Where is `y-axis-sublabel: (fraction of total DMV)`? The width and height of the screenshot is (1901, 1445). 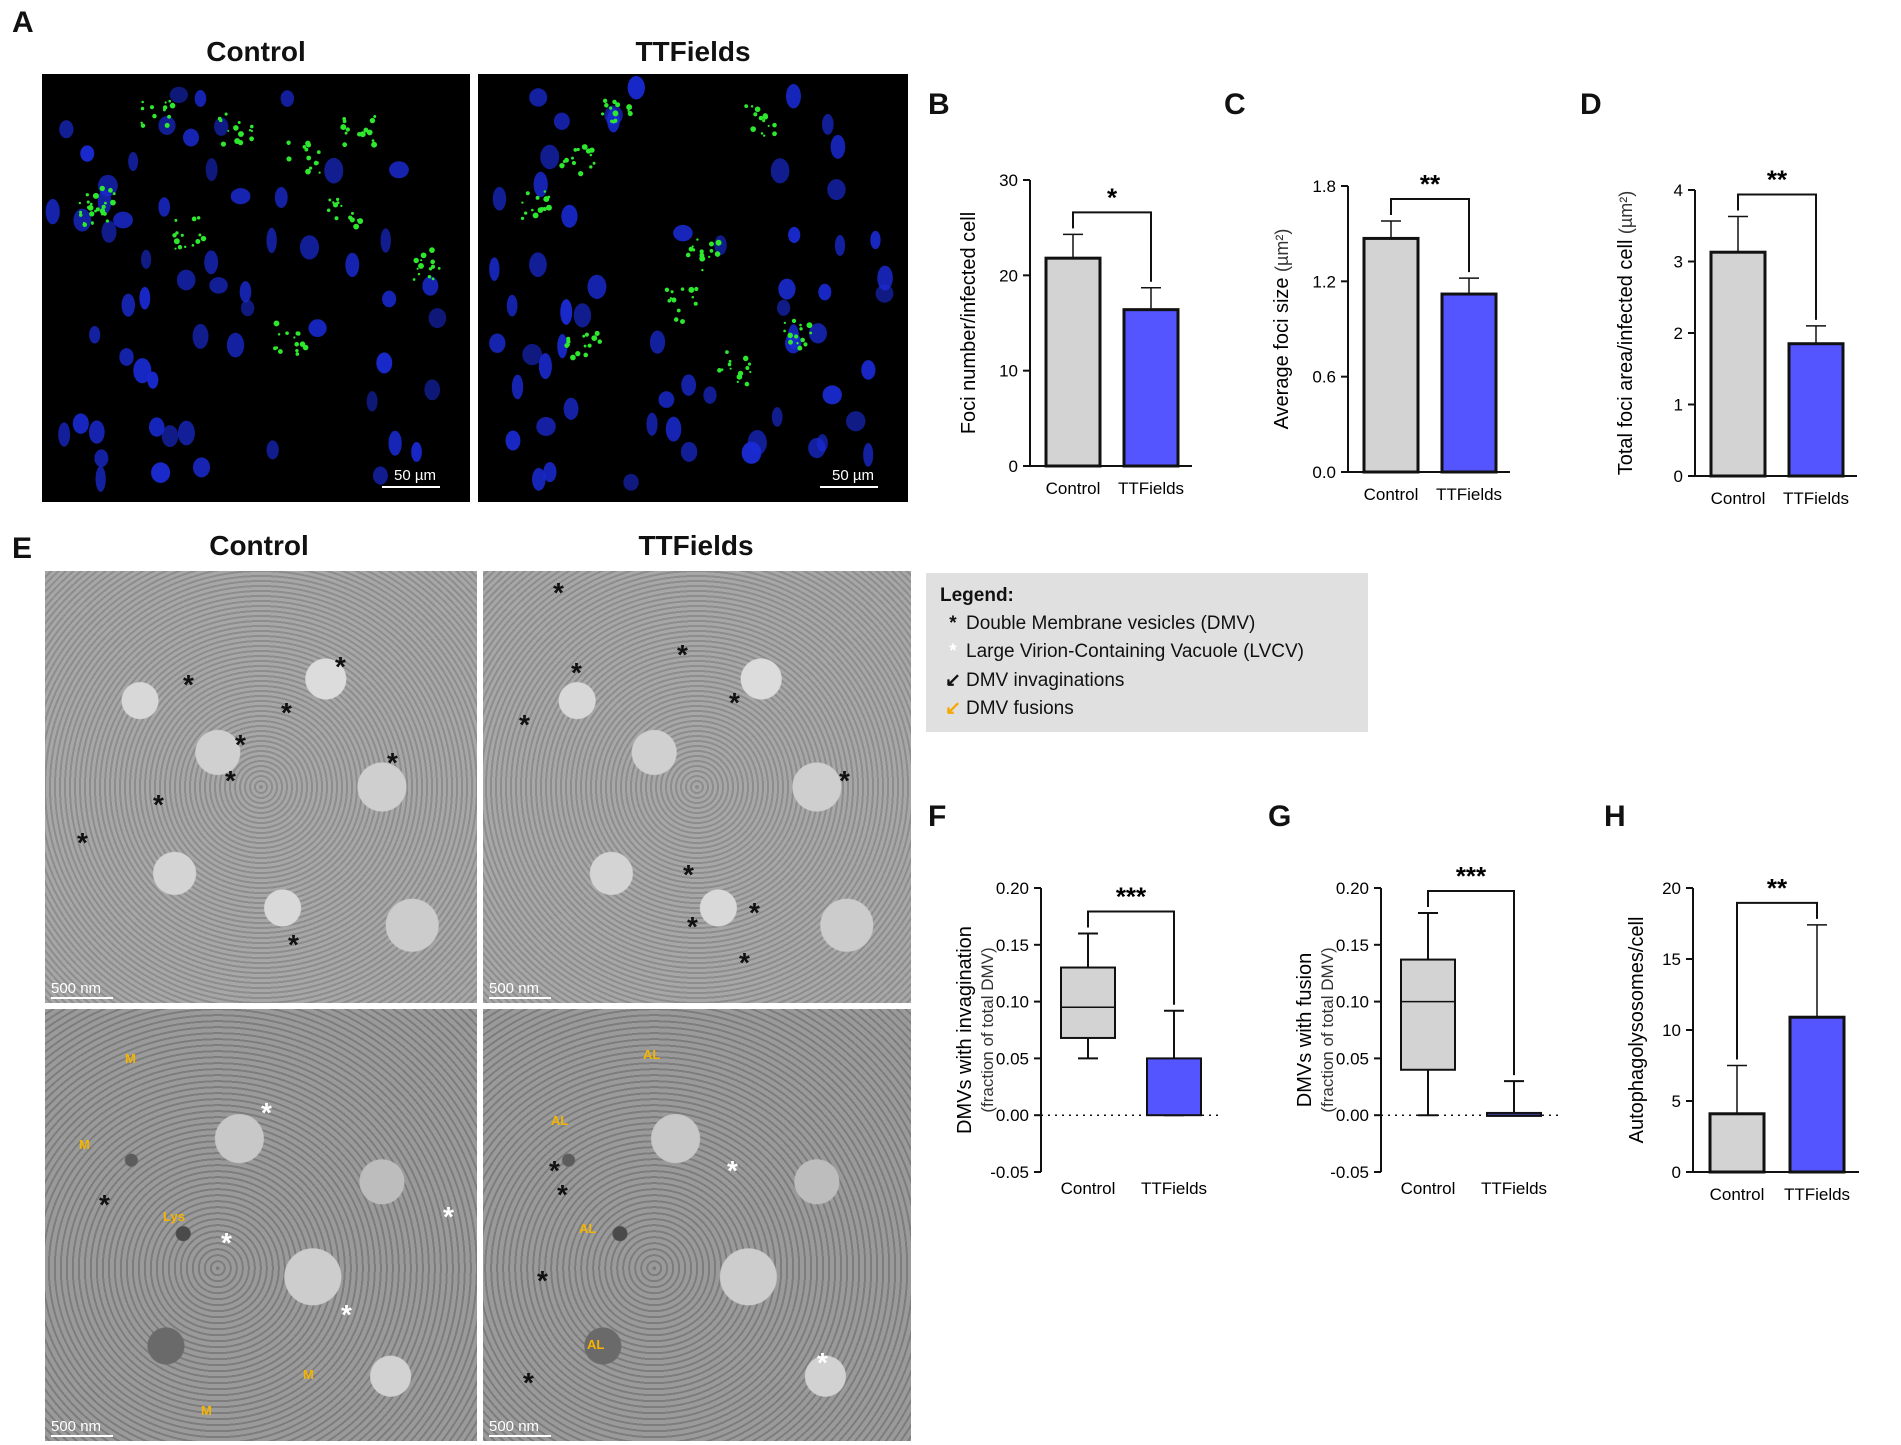 y-axis-sublabel: (fraction of total DMV) is located at coordinates (987, 1029).